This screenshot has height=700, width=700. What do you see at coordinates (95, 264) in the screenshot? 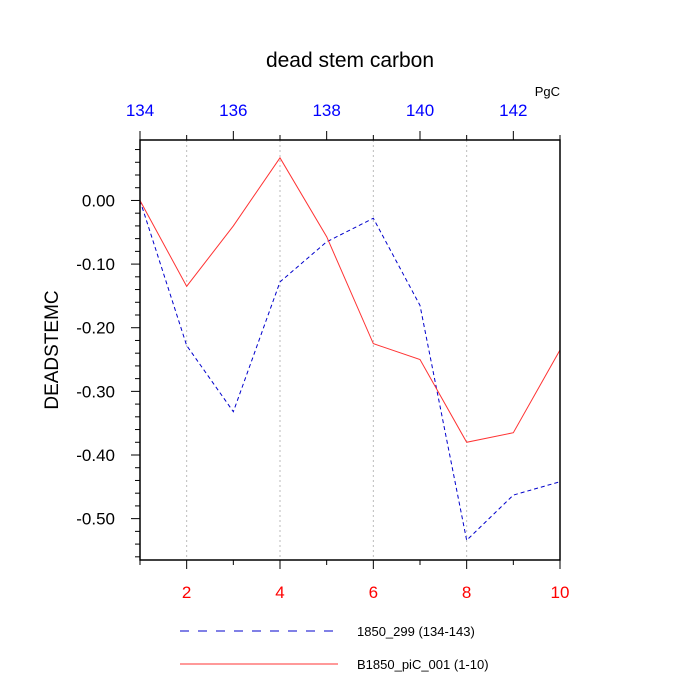
I see `y-tick-label: -0.10` at bounding box center [95, 264].